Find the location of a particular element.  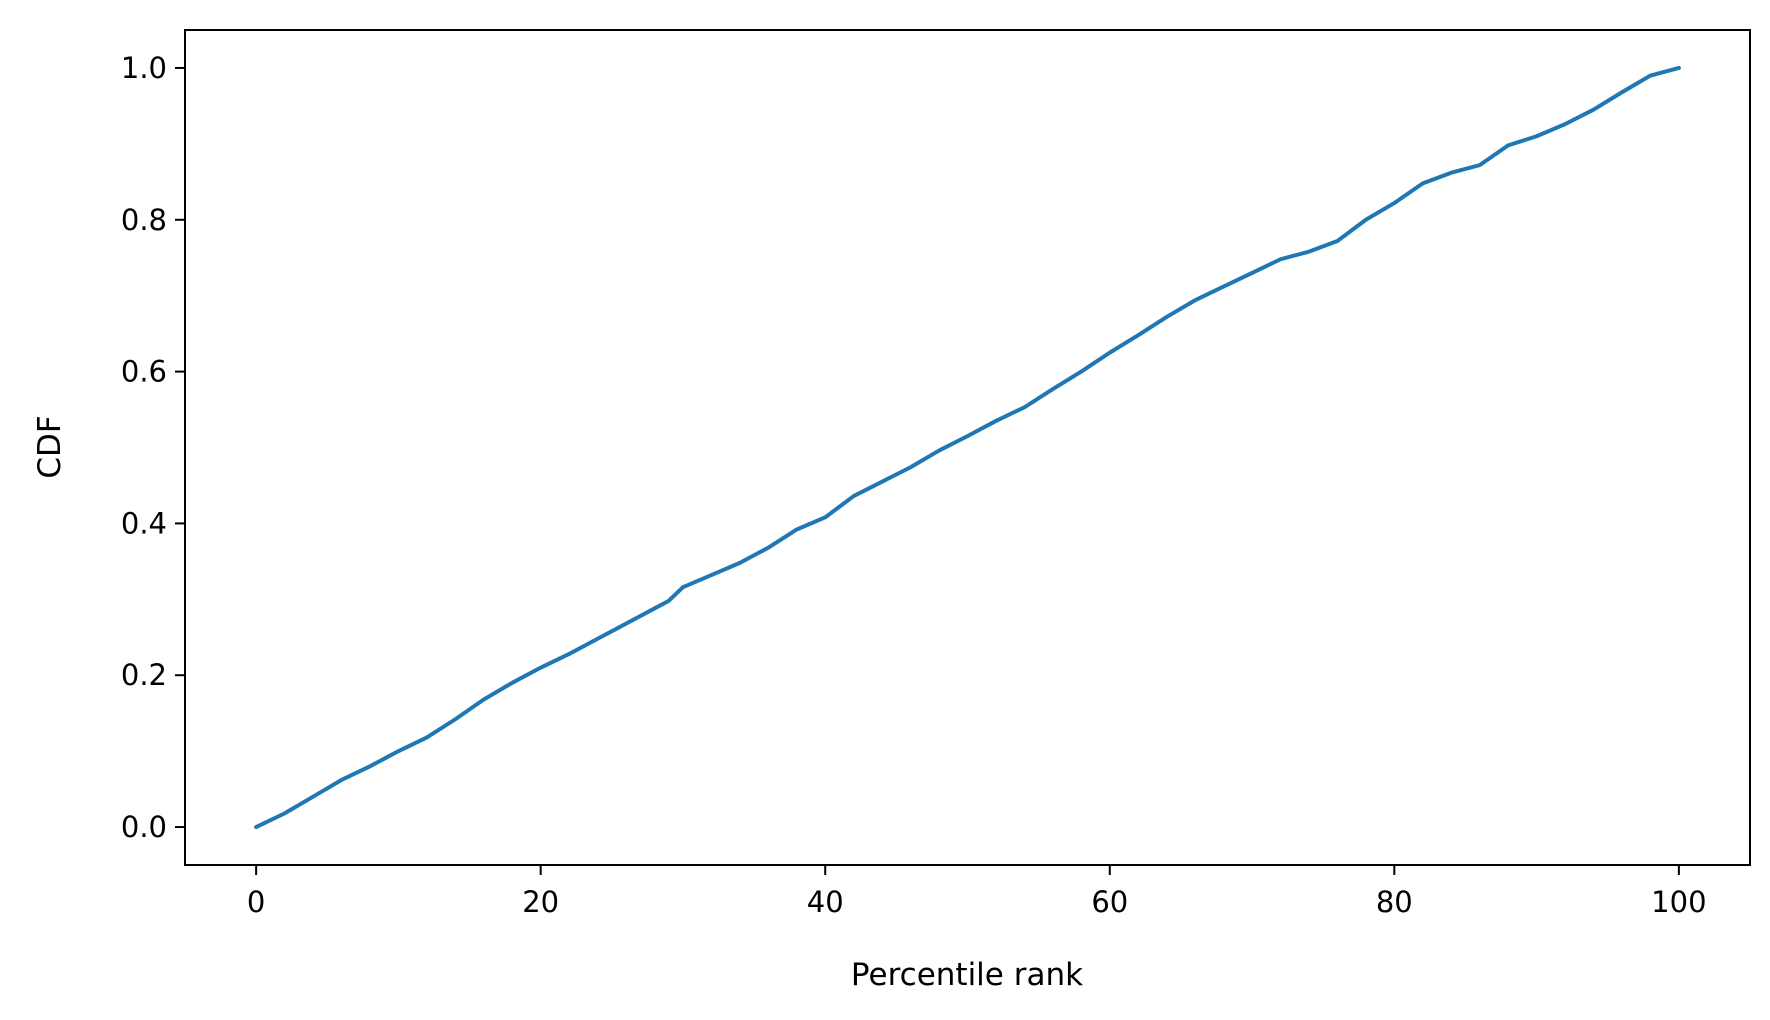

x-tick-label: 0 is located at coordinates (256, 902).